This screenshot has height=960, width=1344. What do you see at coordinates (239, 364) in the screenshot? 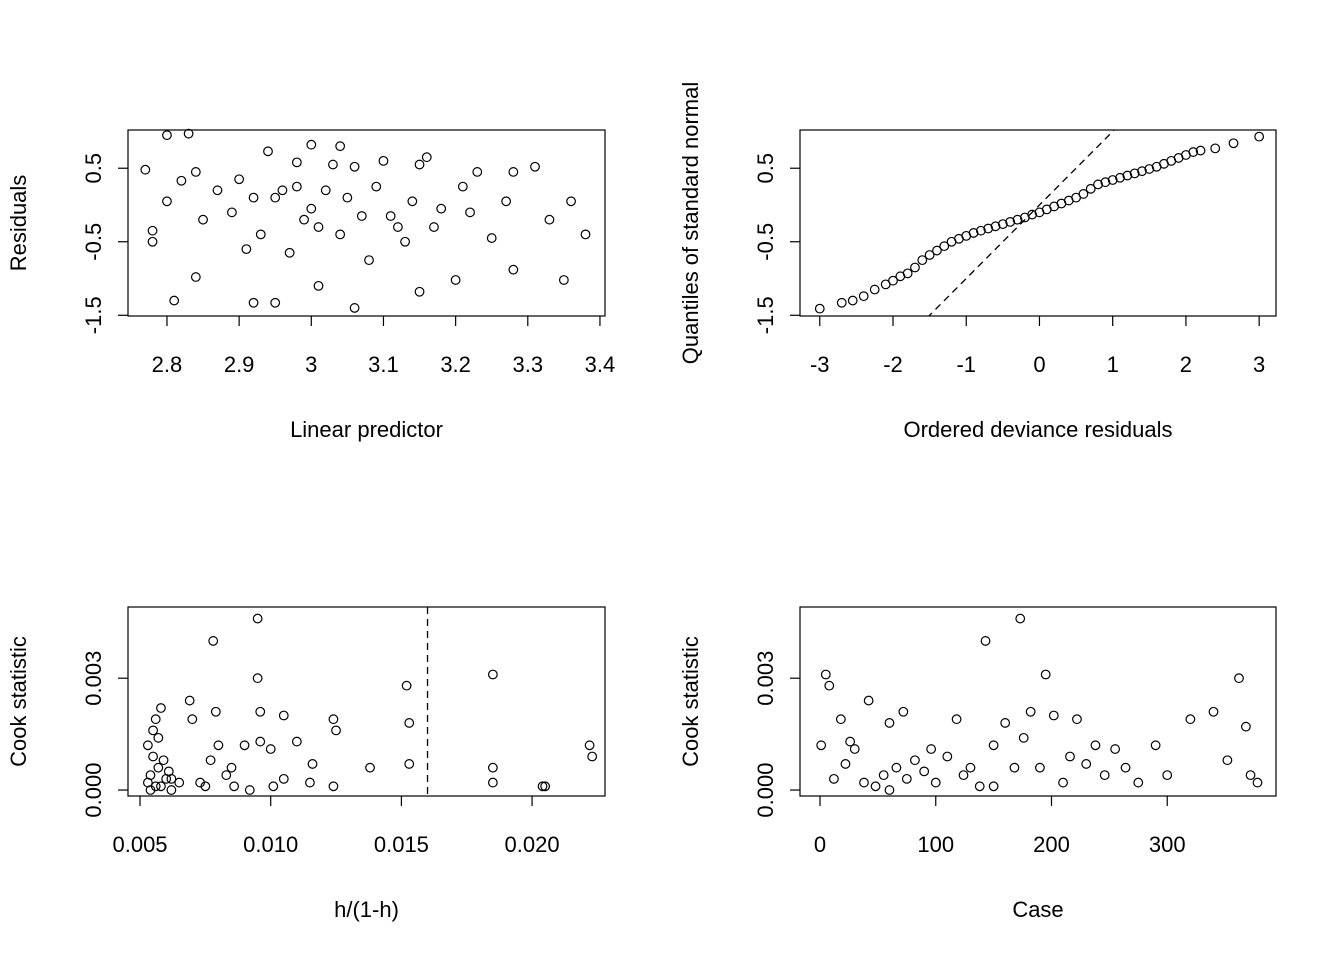
I see `x-tick-label: 2.9` at bounding box center [239, 364].